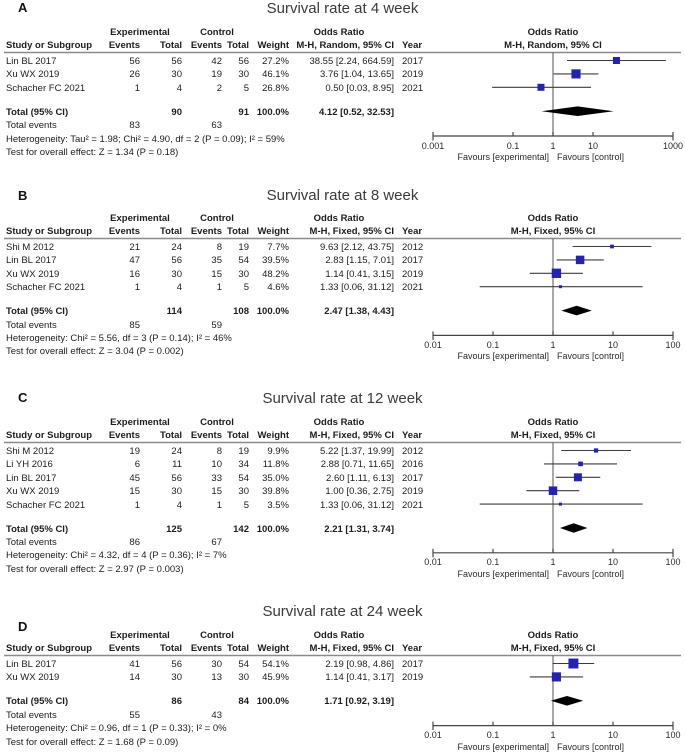 The width and height of the screenshot is (685, 755). I want to click on column-group-experimental: Experimental, so click(140, 422).